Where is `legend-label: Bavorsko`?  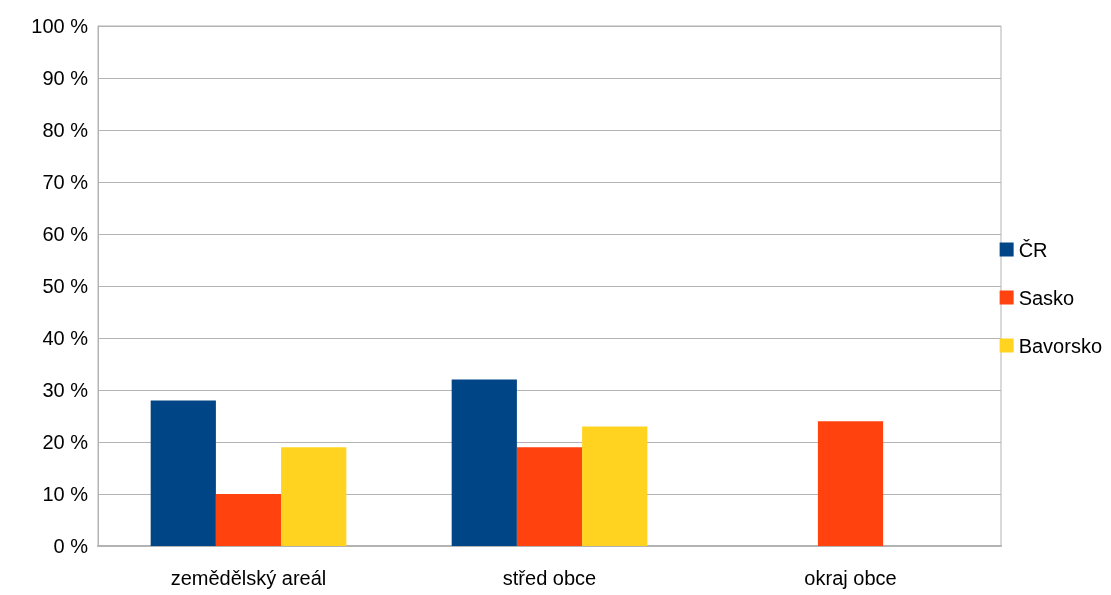 legend-label: Bavorsko is located at coordinates (1060, 345).